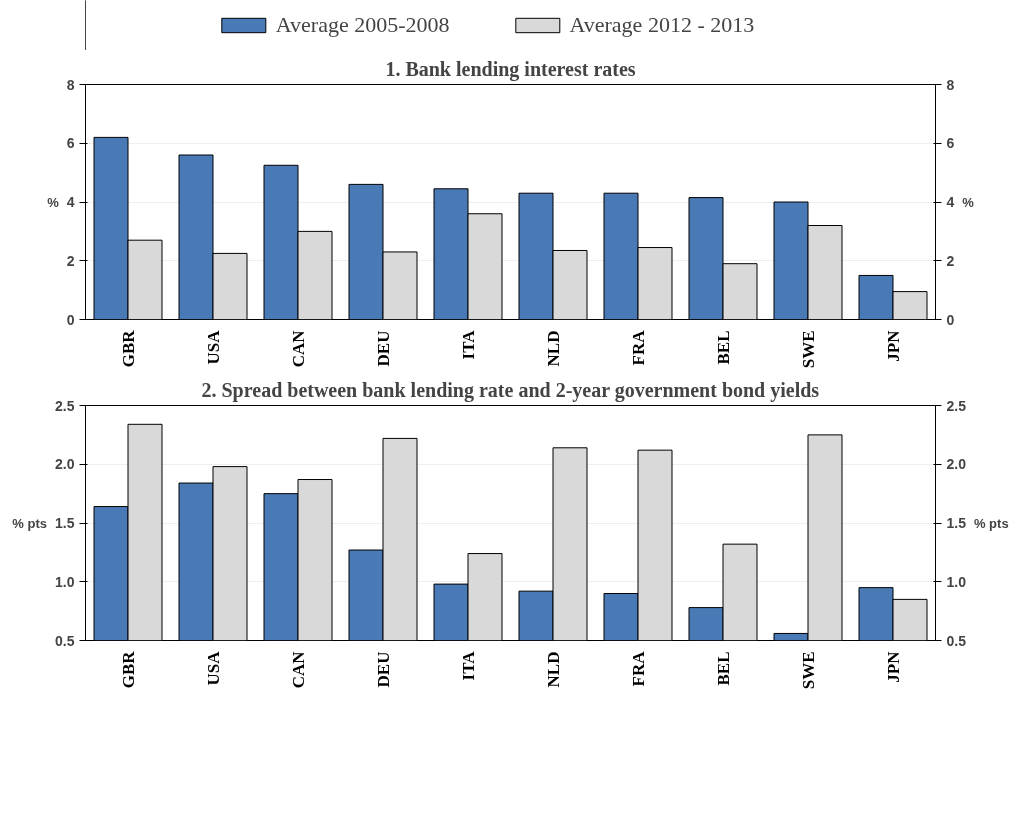 Image resolution: width=1029 pixels, height=828 pixels. I want to click on y-axis-title: % pts, so click(30, 523).